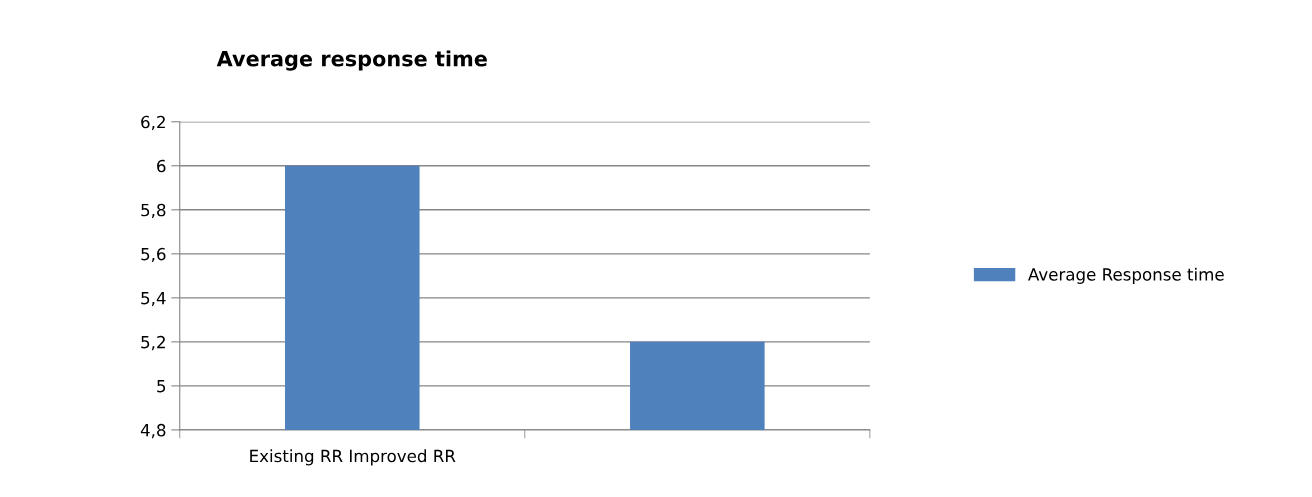 Image resolution: width=1312 pixels, height=497 pixels. I want to click on y-tick-label: 6,2, so click(153, 123).